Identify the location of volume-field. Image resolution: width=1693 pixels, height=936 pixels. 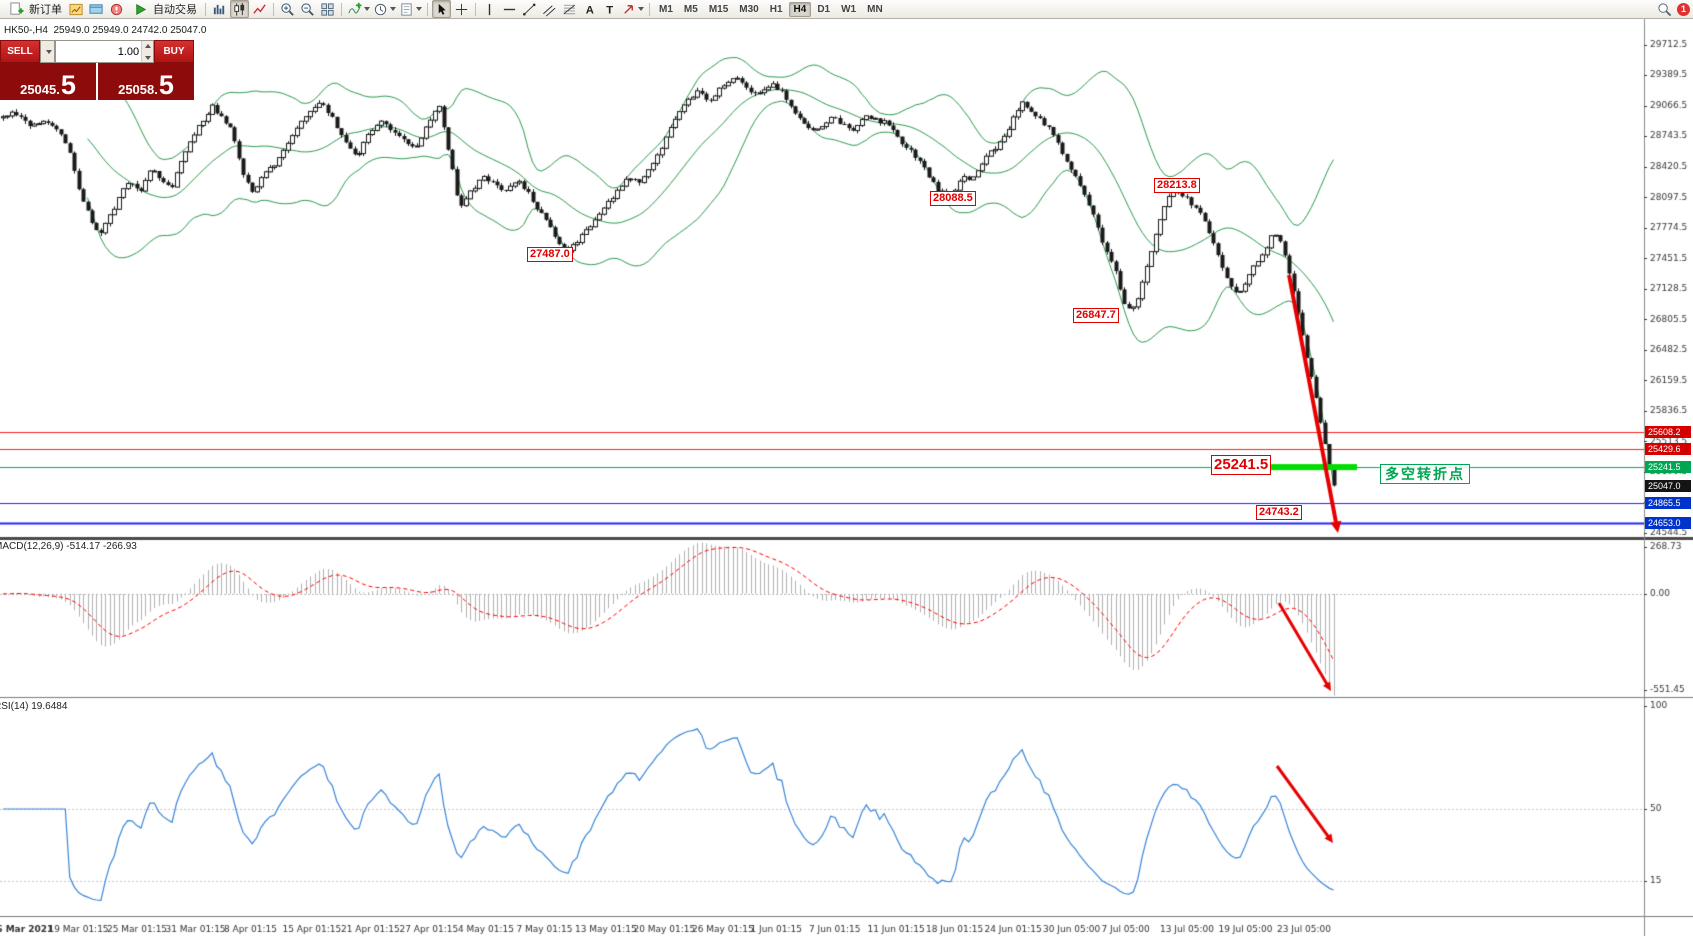
(104, 51).